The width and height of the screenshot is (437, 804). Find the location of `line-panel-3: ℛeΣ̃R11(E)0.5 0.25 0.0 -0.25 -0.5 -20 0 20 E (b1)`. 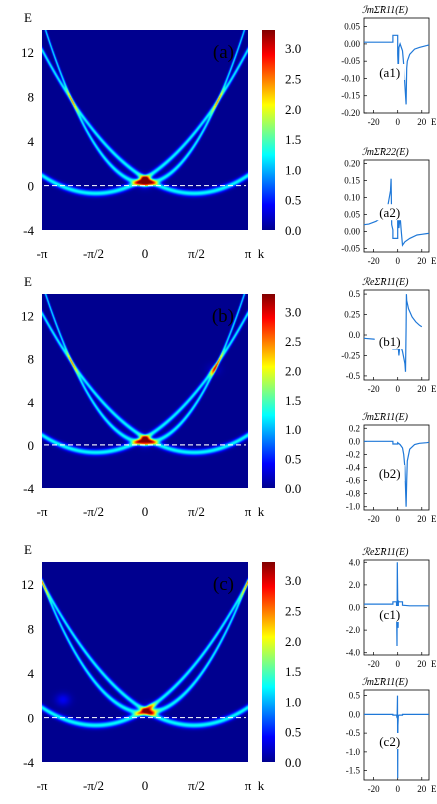

line-panel-3: ℛeΣ̃R11(E)0.5 0.25 0.0 -0.25 -0.5 -20 0 20 E (b1) is located at coordinates (389, 335).